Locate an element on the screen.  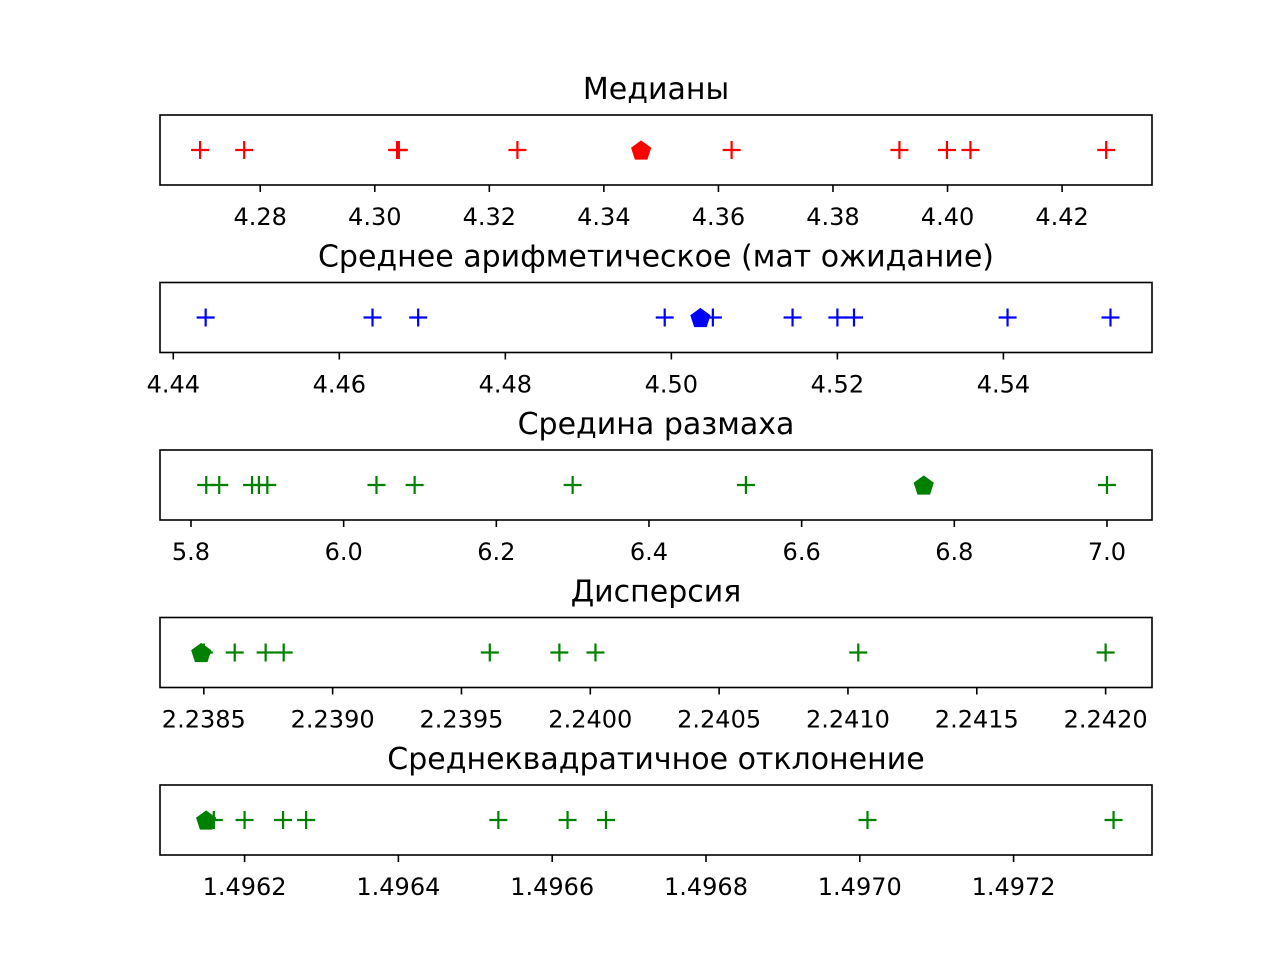
x-tick-label: 4.34 is located at coordinates (603, 217).